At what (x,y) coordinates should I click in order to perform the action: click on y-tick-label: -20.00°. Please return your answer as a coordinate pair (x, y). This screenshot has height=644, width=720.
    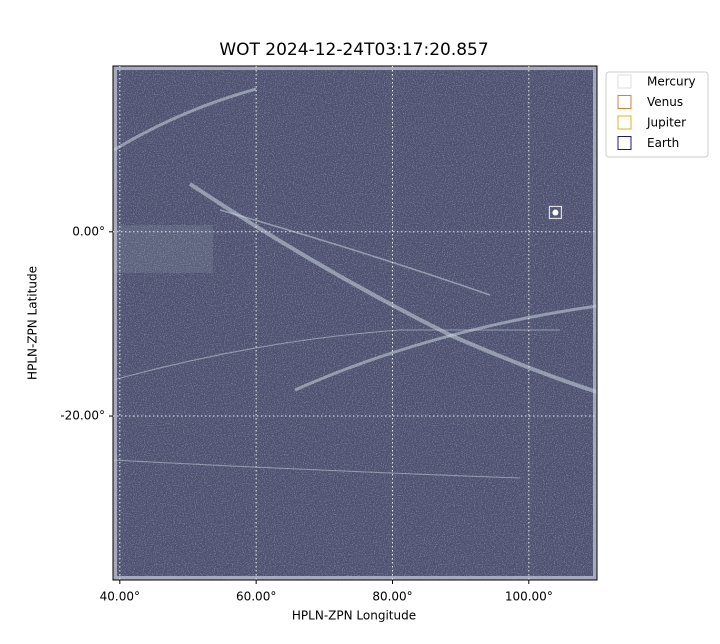
    Looking at the image, I should click on (82, 416).